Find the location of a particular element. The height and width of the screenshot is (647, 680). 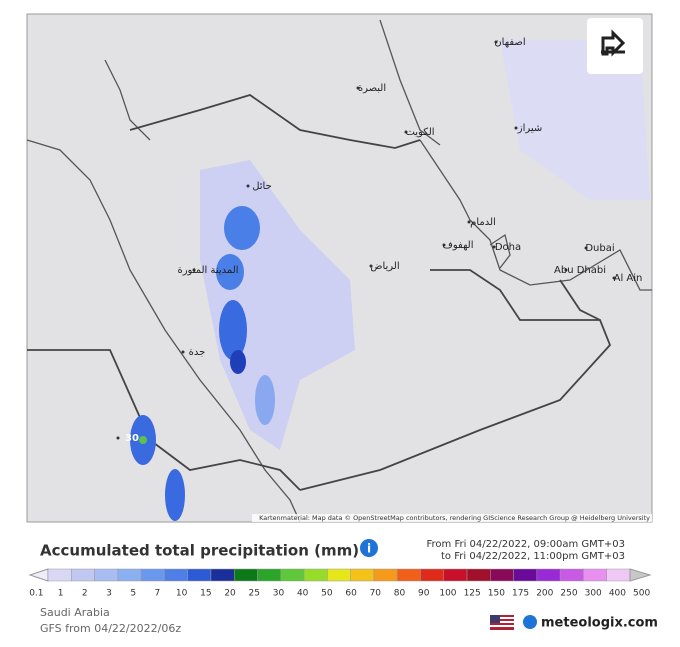

info-button: i is located at coordinates (369, 548).